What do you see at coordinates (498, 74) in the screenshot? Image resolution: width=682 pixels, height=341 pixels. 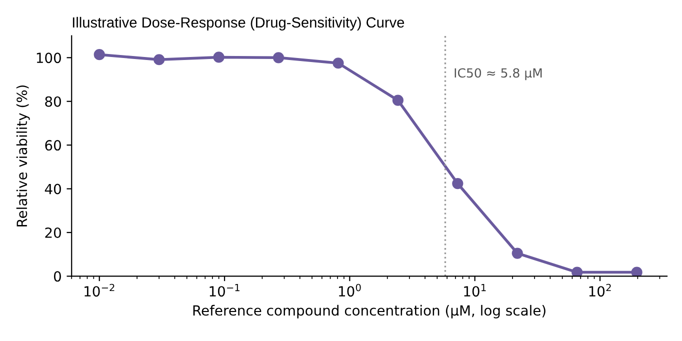 I see `ref-line-label: IC50 ≈ 5.8 μM` at bounding box center [498, 74].